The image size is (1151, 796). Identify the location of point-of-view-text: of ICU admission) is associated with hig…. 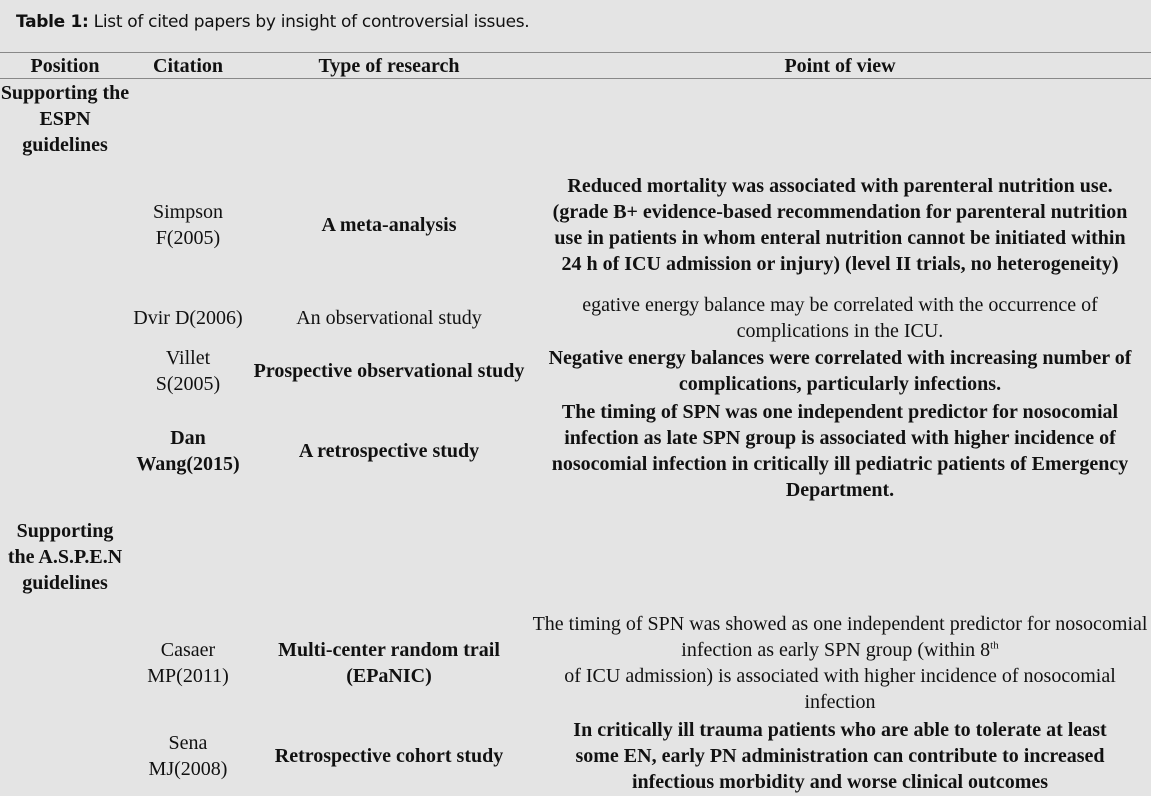
(840, 688).